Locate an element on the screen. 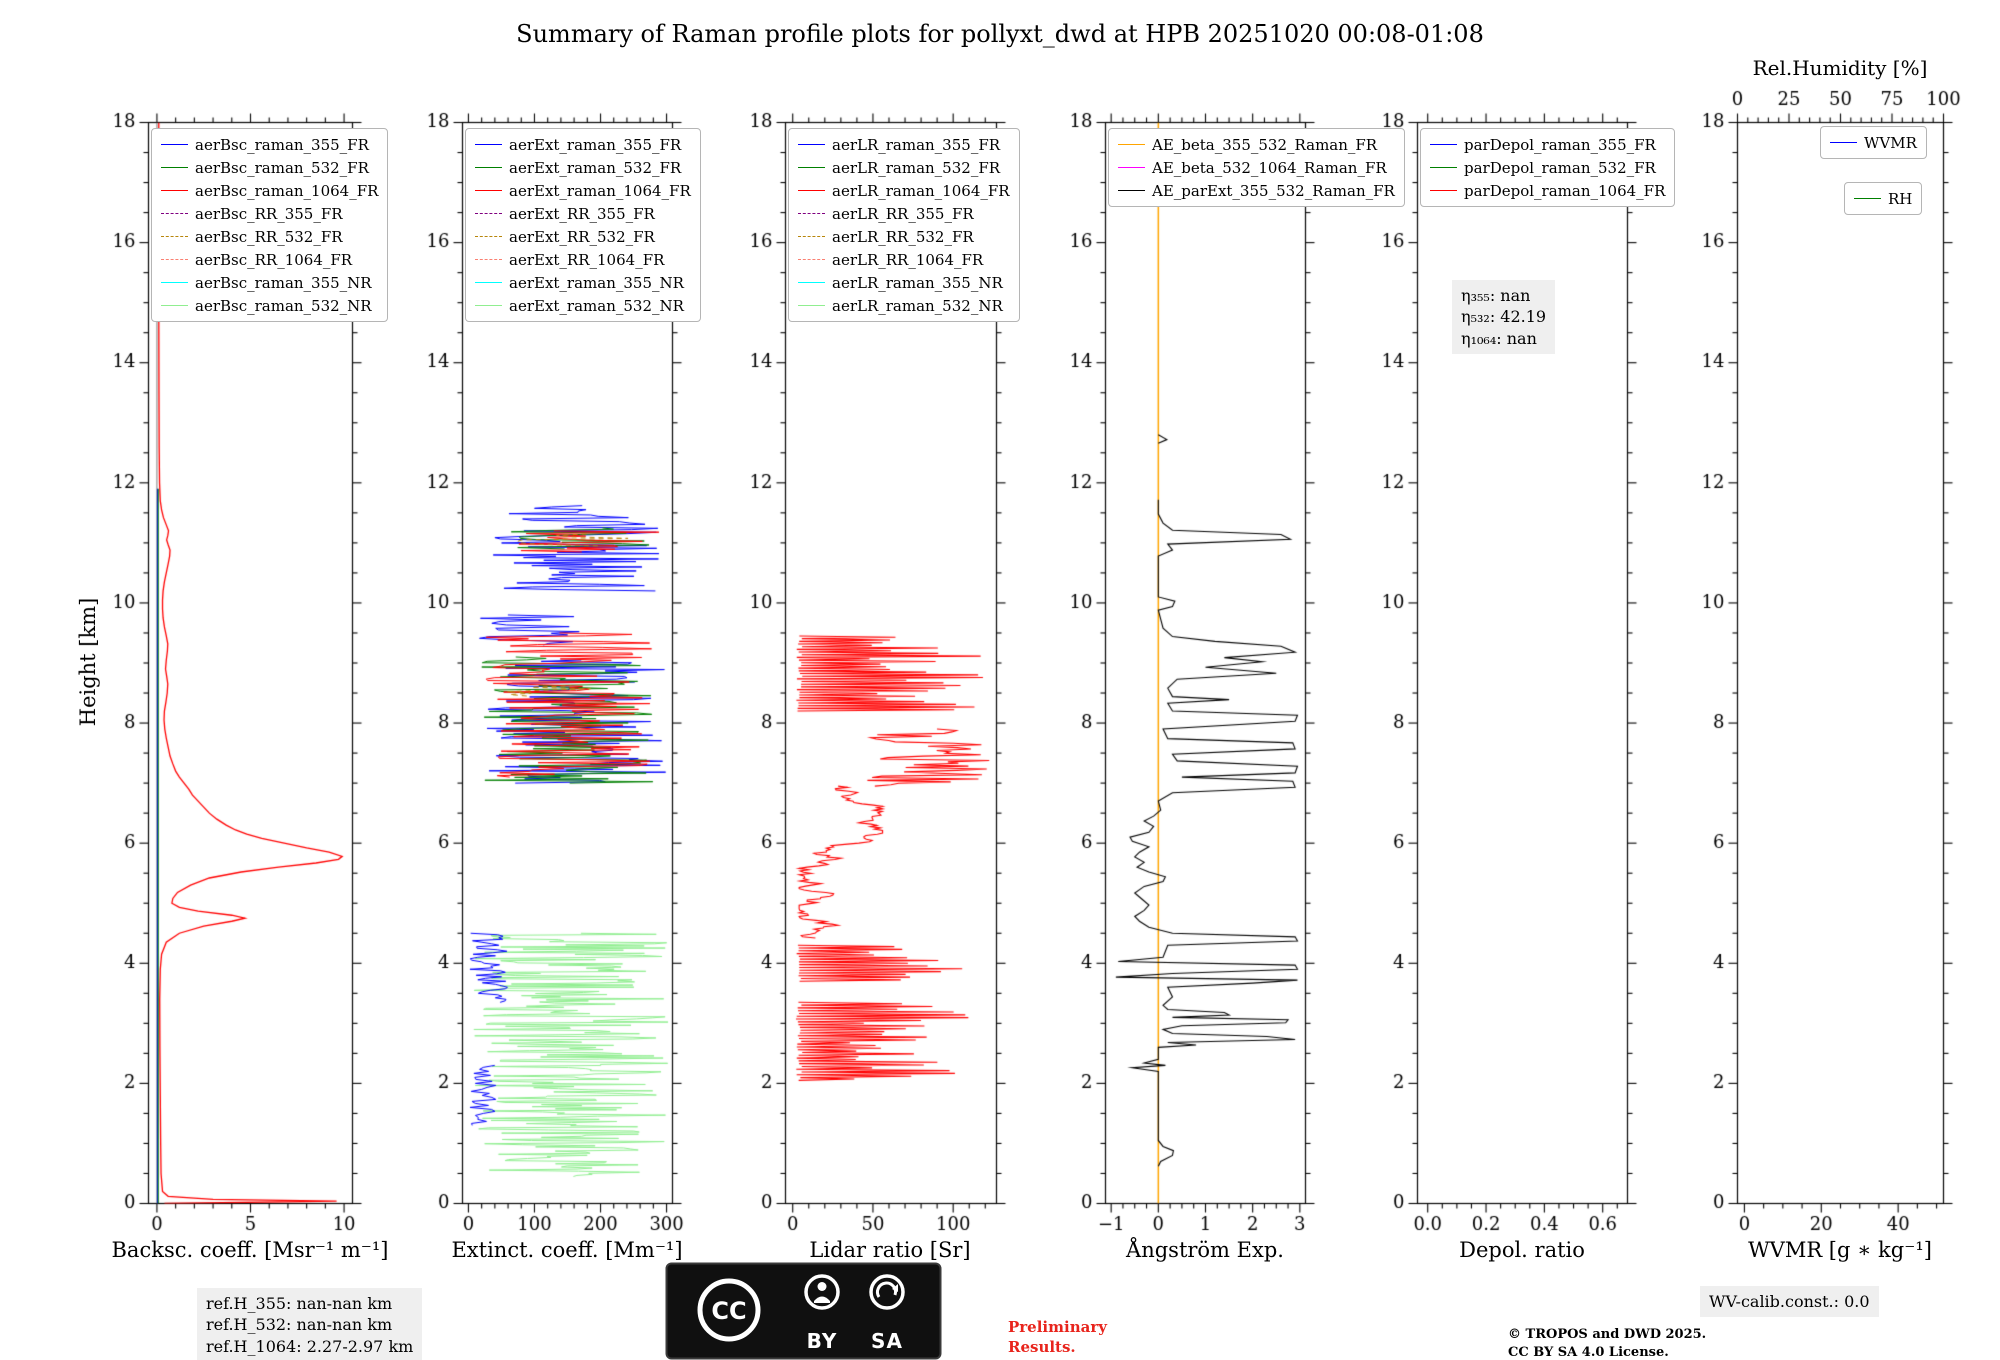  x-axis-label-lidar-ratio: Lidar ratio [Sr] is located at coordinates (890, 1250).